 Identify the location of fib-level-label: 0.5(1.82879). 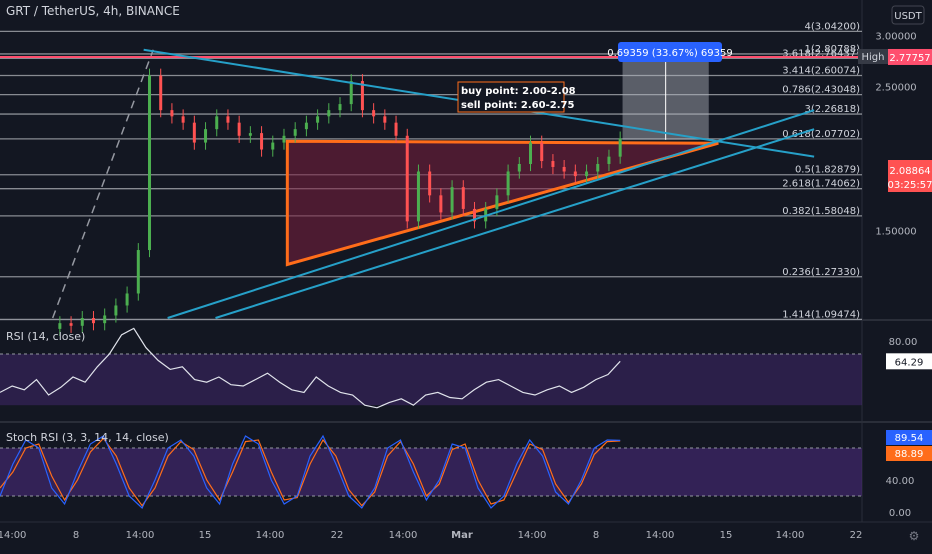
(827, 170).